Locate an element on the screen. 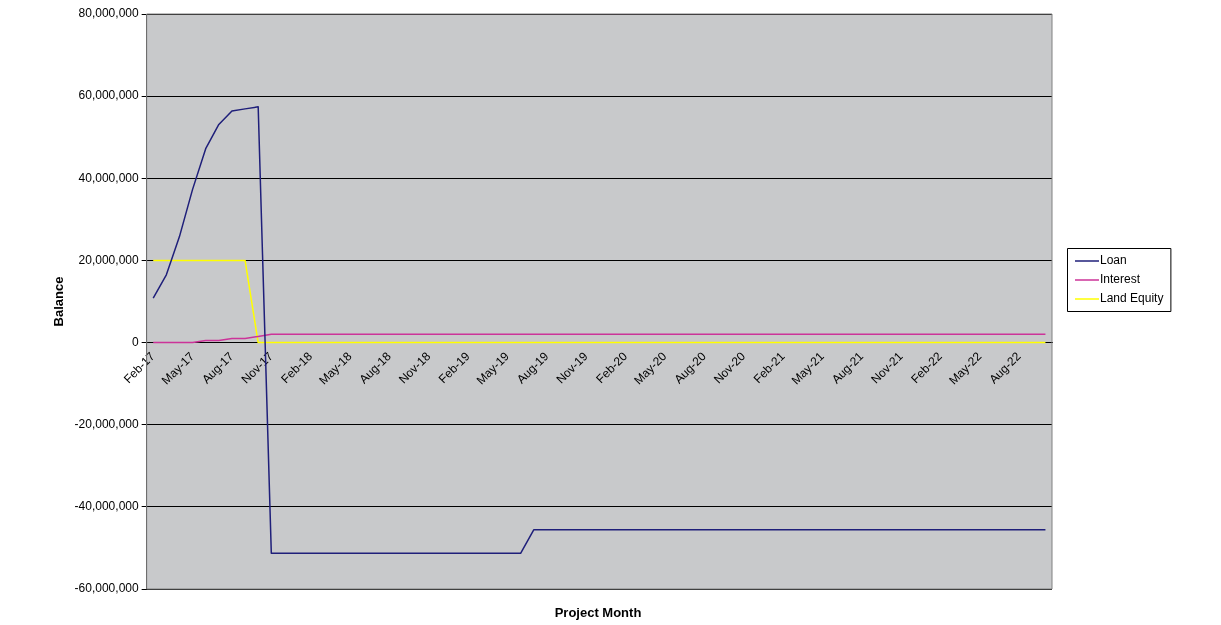 The image size is (1221, 625). y-tick-label: 20,000,000 is located at coordinates (108, 259).